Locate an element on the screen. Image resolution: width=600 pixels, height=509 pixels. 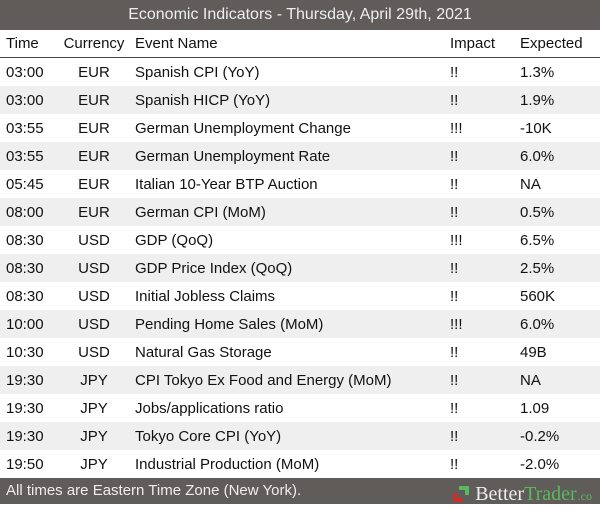
cell-event: German CPI (MoM) is located at coordinates (200, 212).